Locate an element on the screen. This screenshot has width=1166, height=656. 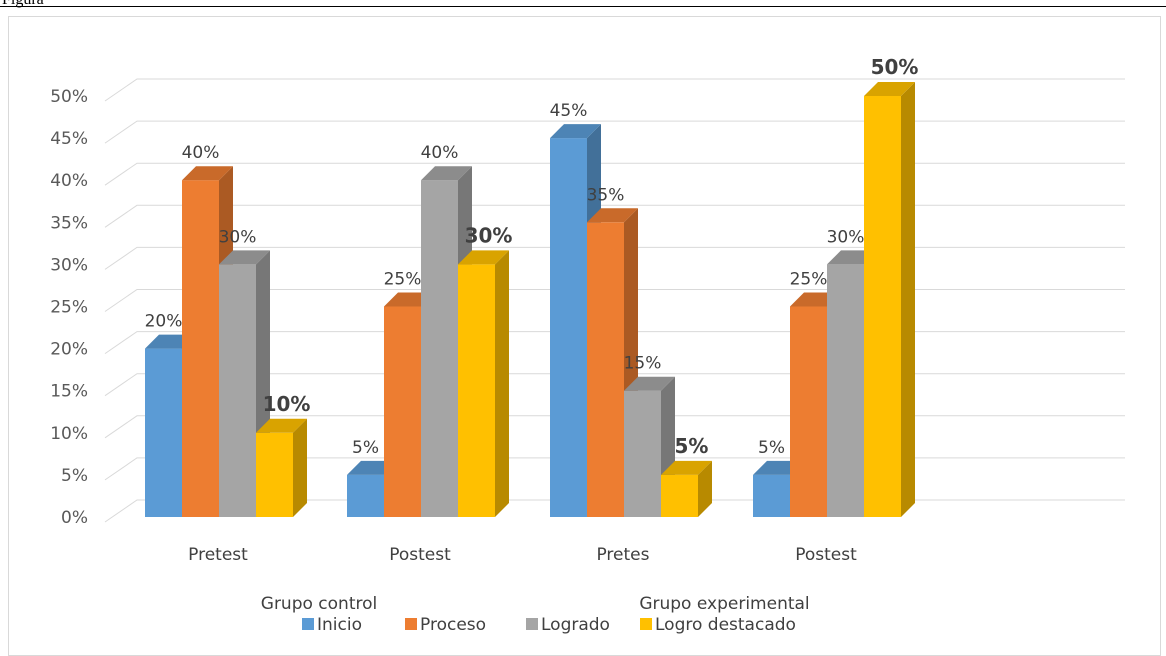
legend-item: Proceso is located at coordinates (445, 625).